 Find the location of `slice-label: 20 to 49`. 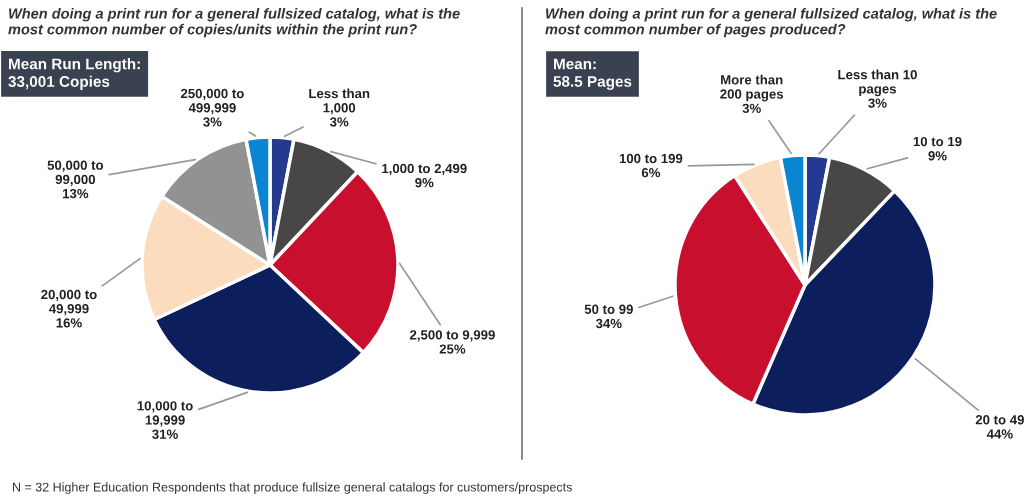

slice-label: 20 to 49 is located at coordinates (999, 420).